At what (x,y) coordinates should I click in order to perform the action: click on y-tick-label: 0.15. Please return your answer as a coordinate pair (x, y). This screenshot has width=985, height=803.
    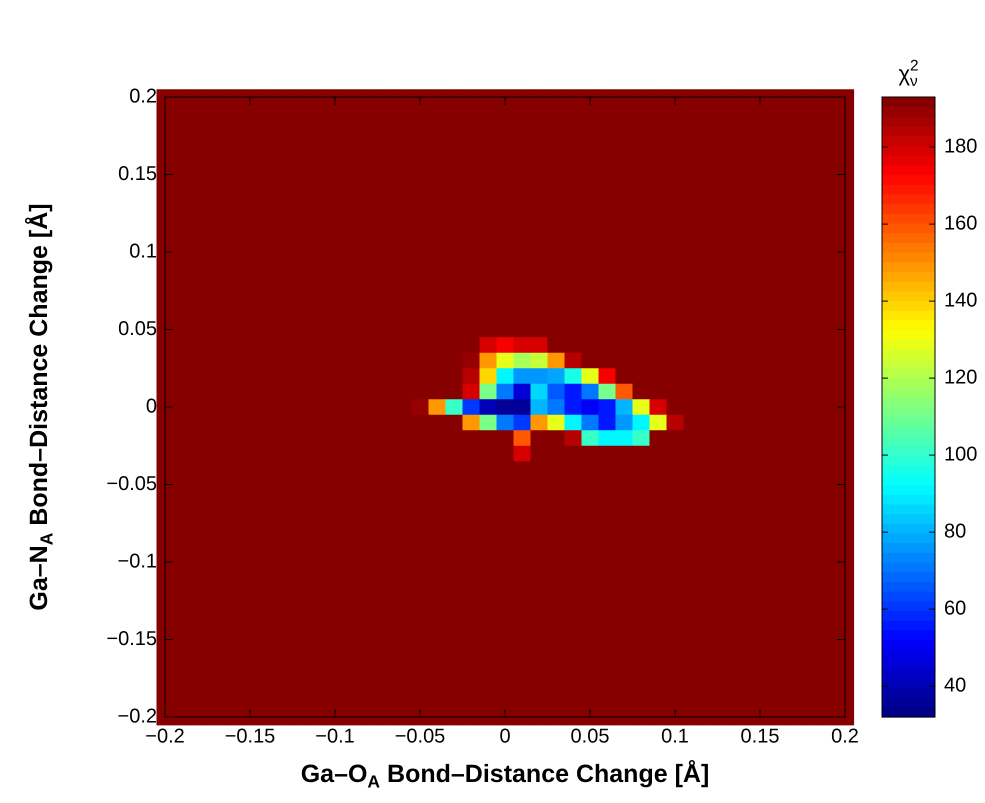
    Looking at the image, I should click on (137, 174).